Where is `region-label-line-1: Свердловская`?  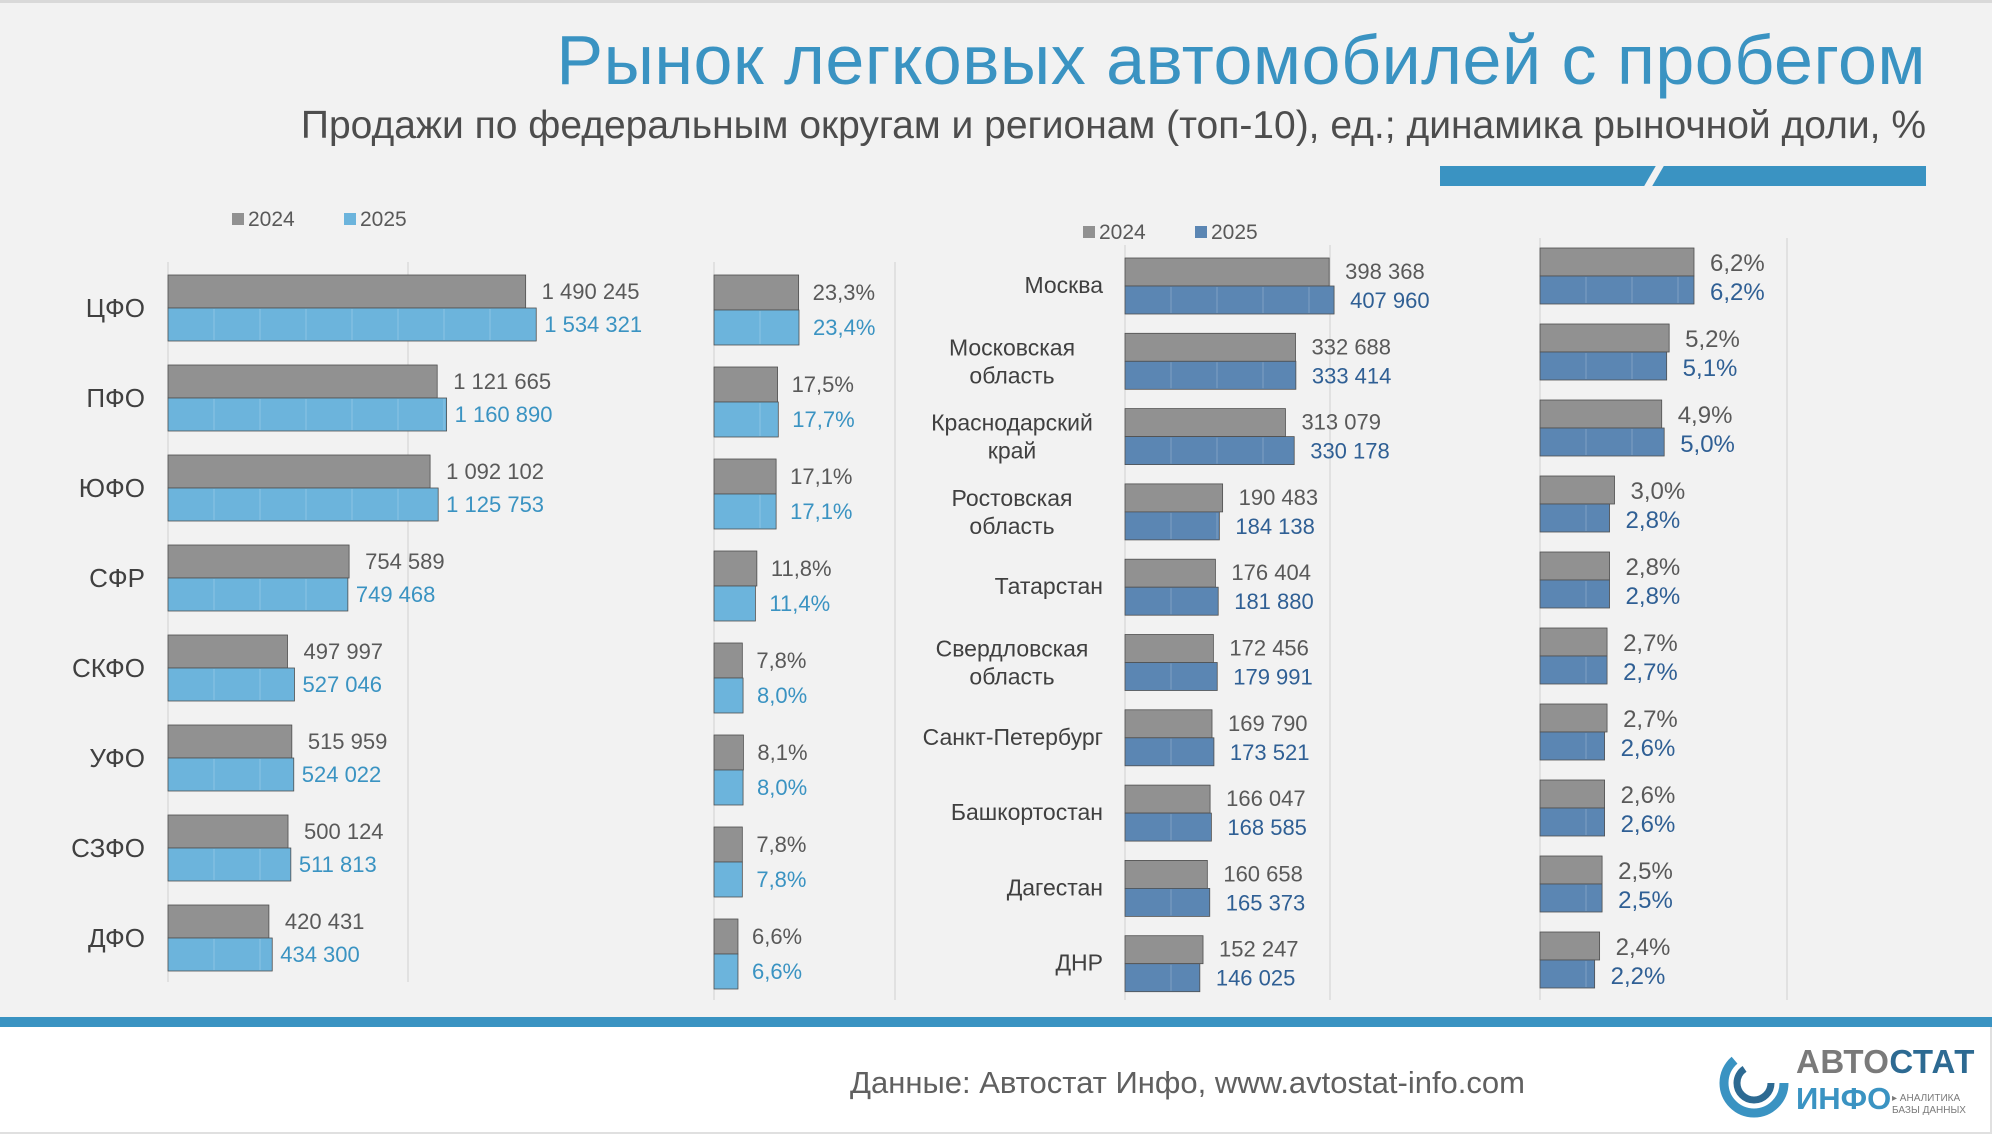
region-label-line-1: Свердловская is located at coordinates (1012, 649).